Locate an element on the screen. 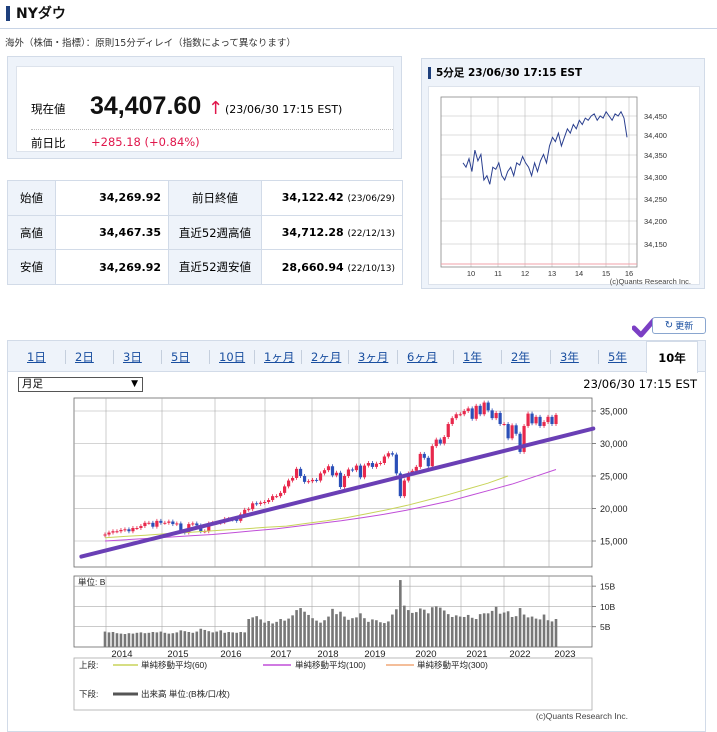 Image resolution: width=717 pixels, height=732 pixels. tab-6: 1ヶ月 is located at coordinates (279, 357).